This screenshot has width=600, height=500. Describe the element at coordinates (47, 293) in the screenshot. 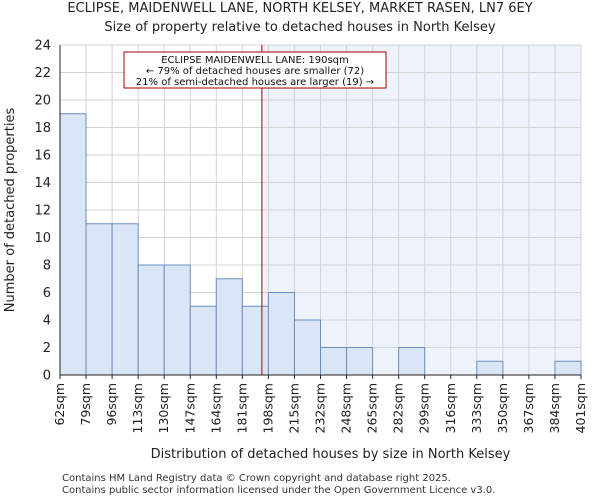

I see `y-tick-label: 6` at that location.